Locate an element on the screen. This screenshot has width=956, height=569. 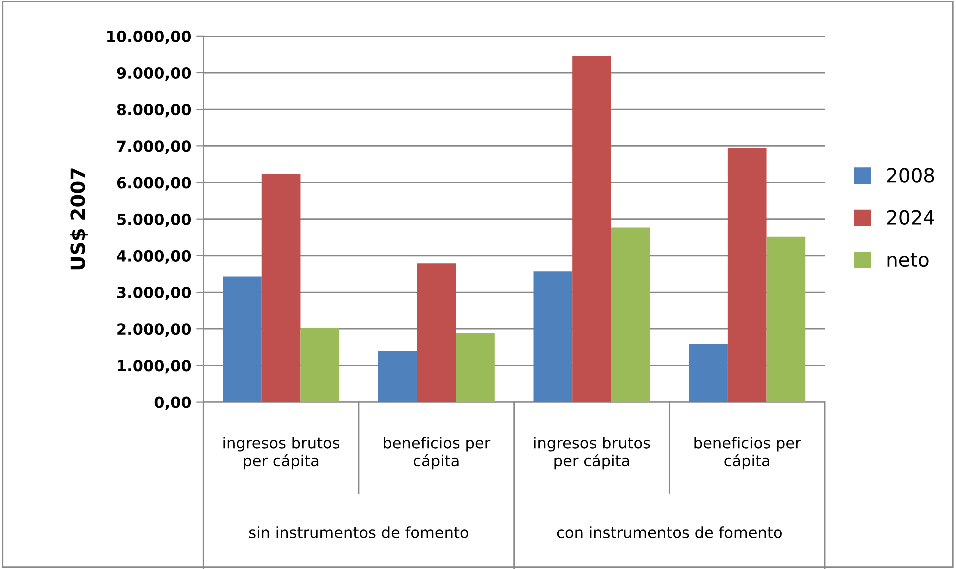
y-tick-label: 8.000,00 is located at coordinates (154, 111).